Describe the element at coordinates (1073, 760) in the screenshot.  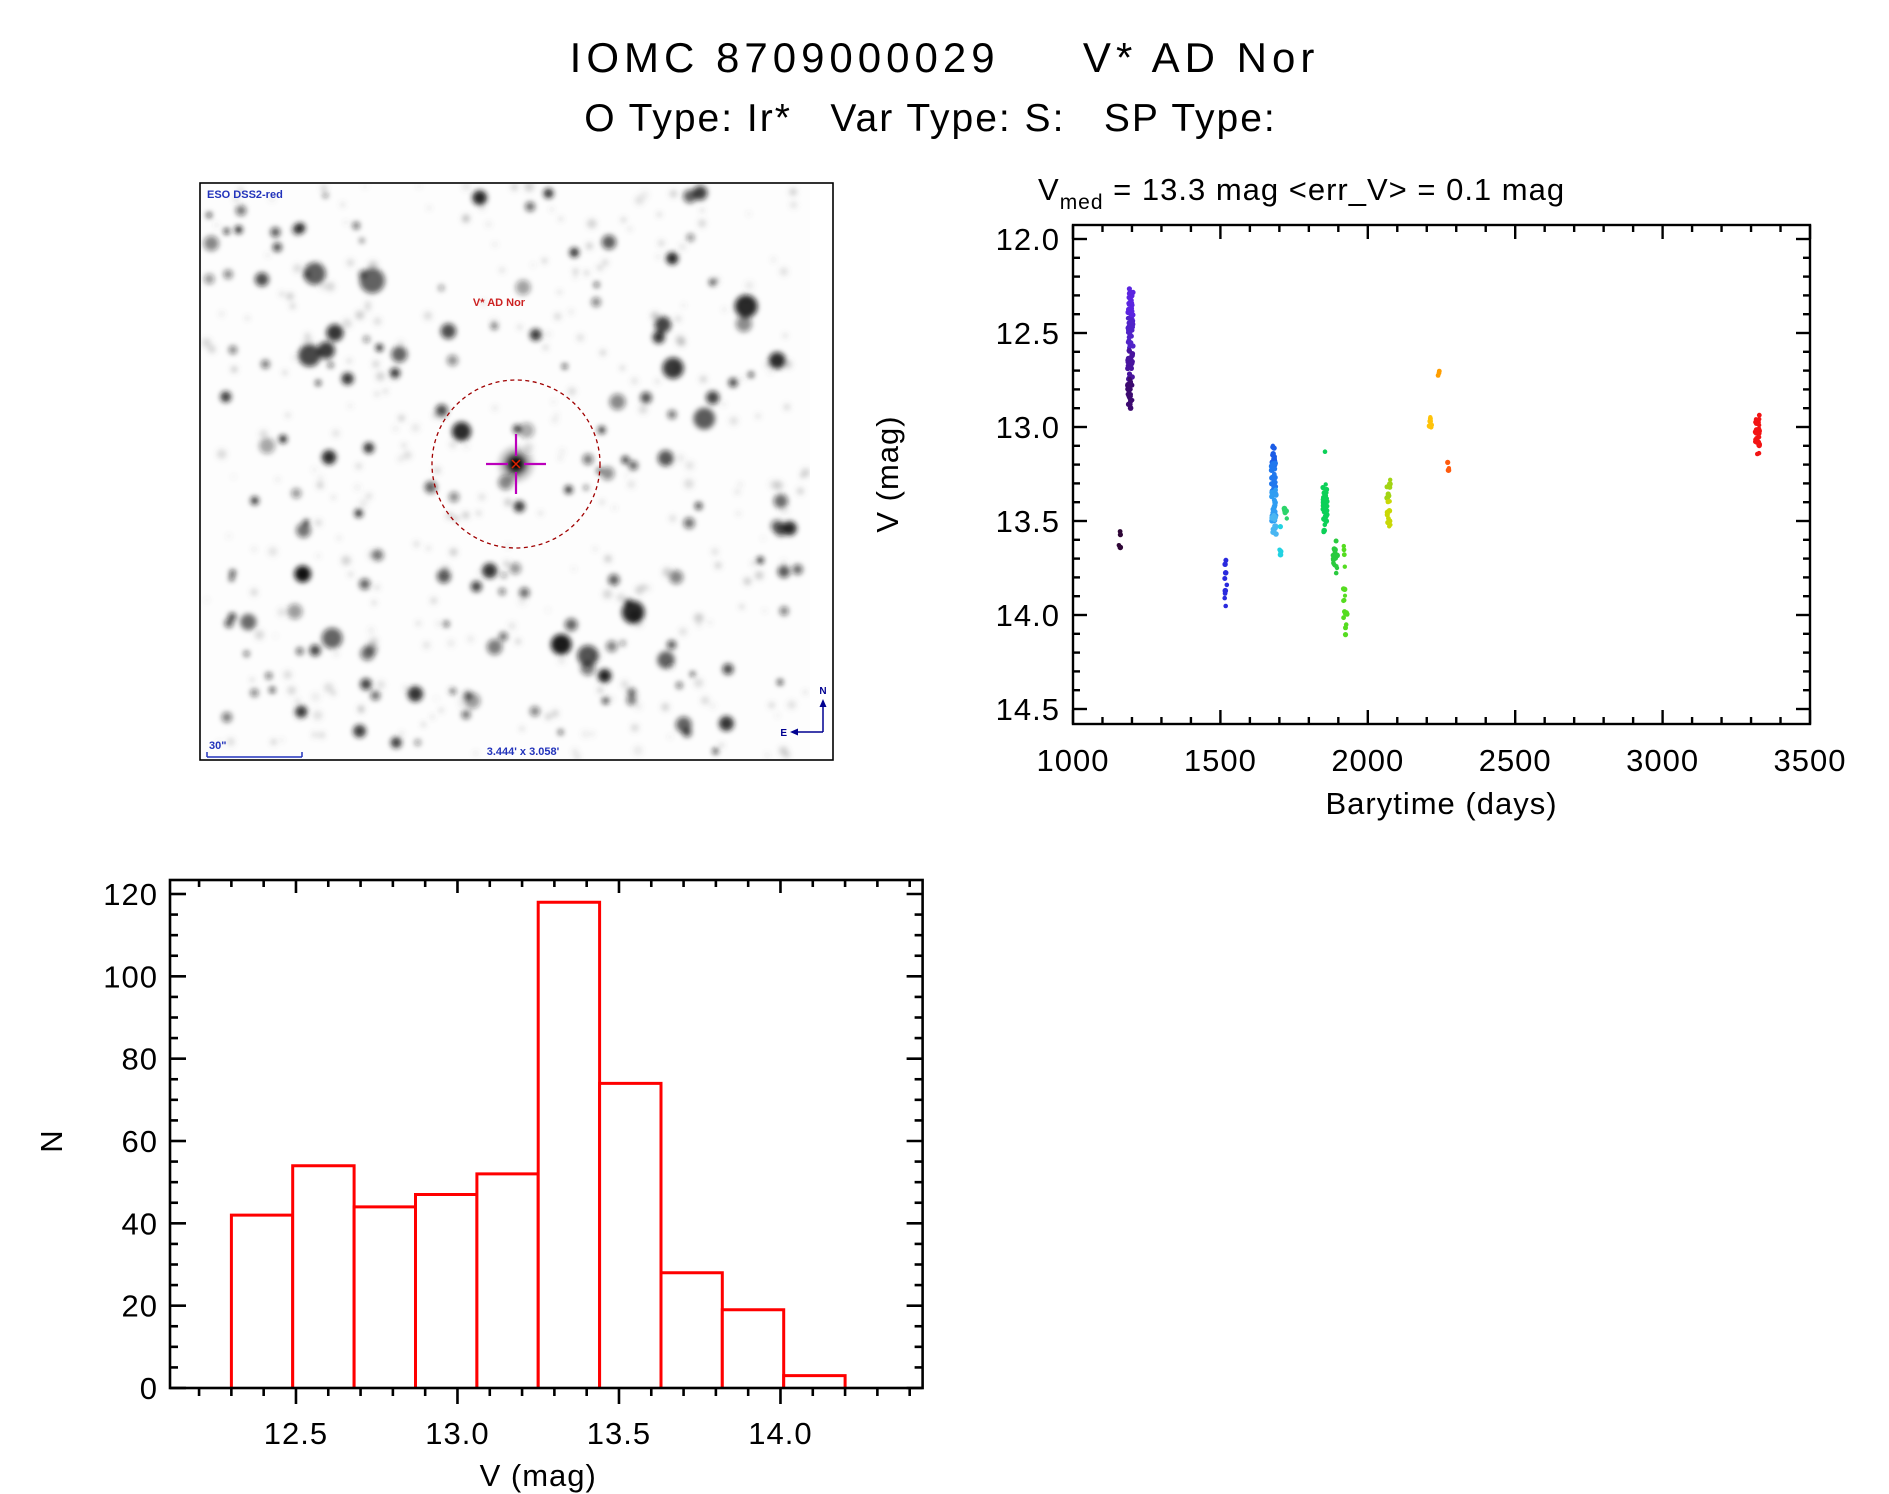
I see `x-axis-tick-label: 1000` at that location.